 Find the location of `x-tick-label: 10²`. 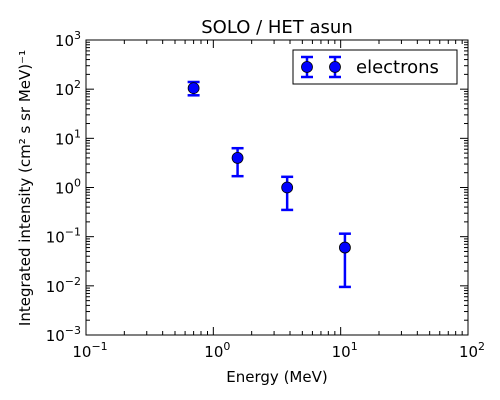

x-tick-label: 10² is located at coordinates (472, 350).